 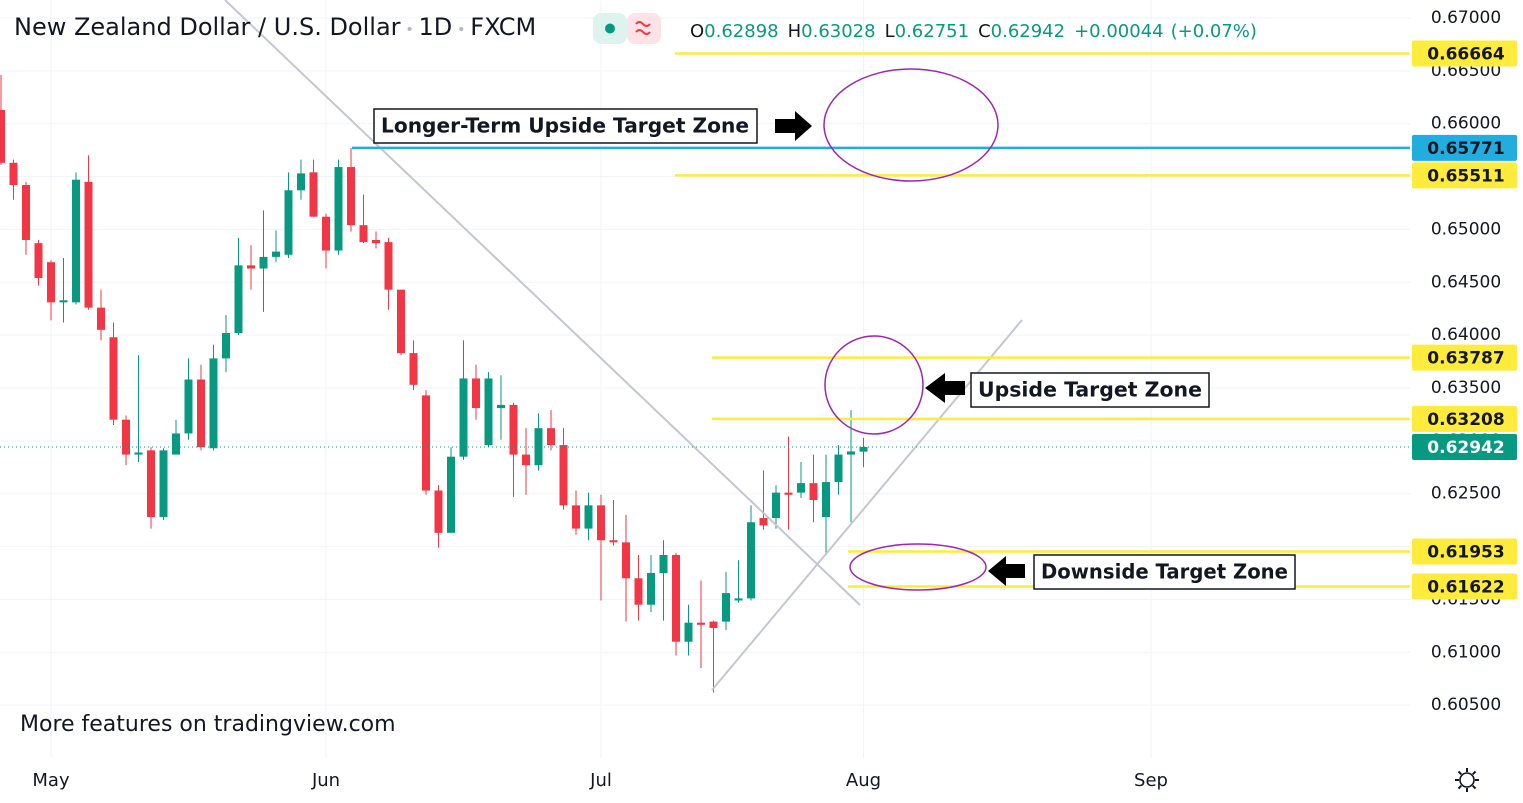 What do you see at coordinates (863, 780) in the screenshot?
I see `x-tick-label: Aug` at bounding box center [863, 780].